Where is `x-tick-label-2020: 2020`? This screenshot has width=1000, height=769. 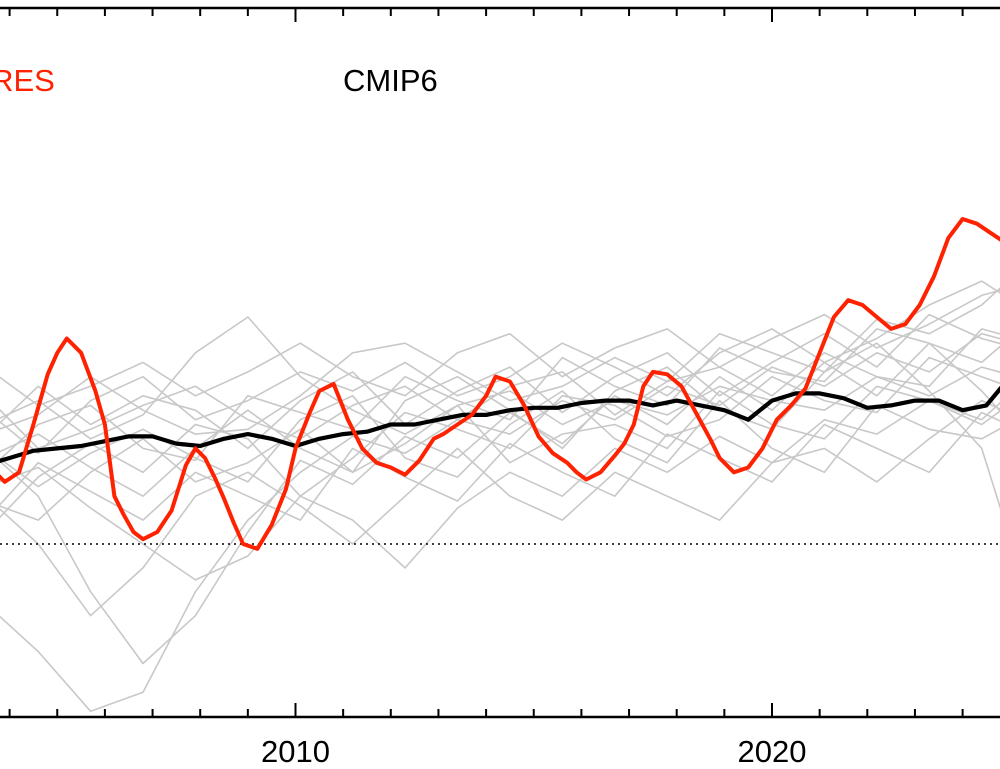
x-tick-label-2020: 2020 is located at coordinates (772, 751).